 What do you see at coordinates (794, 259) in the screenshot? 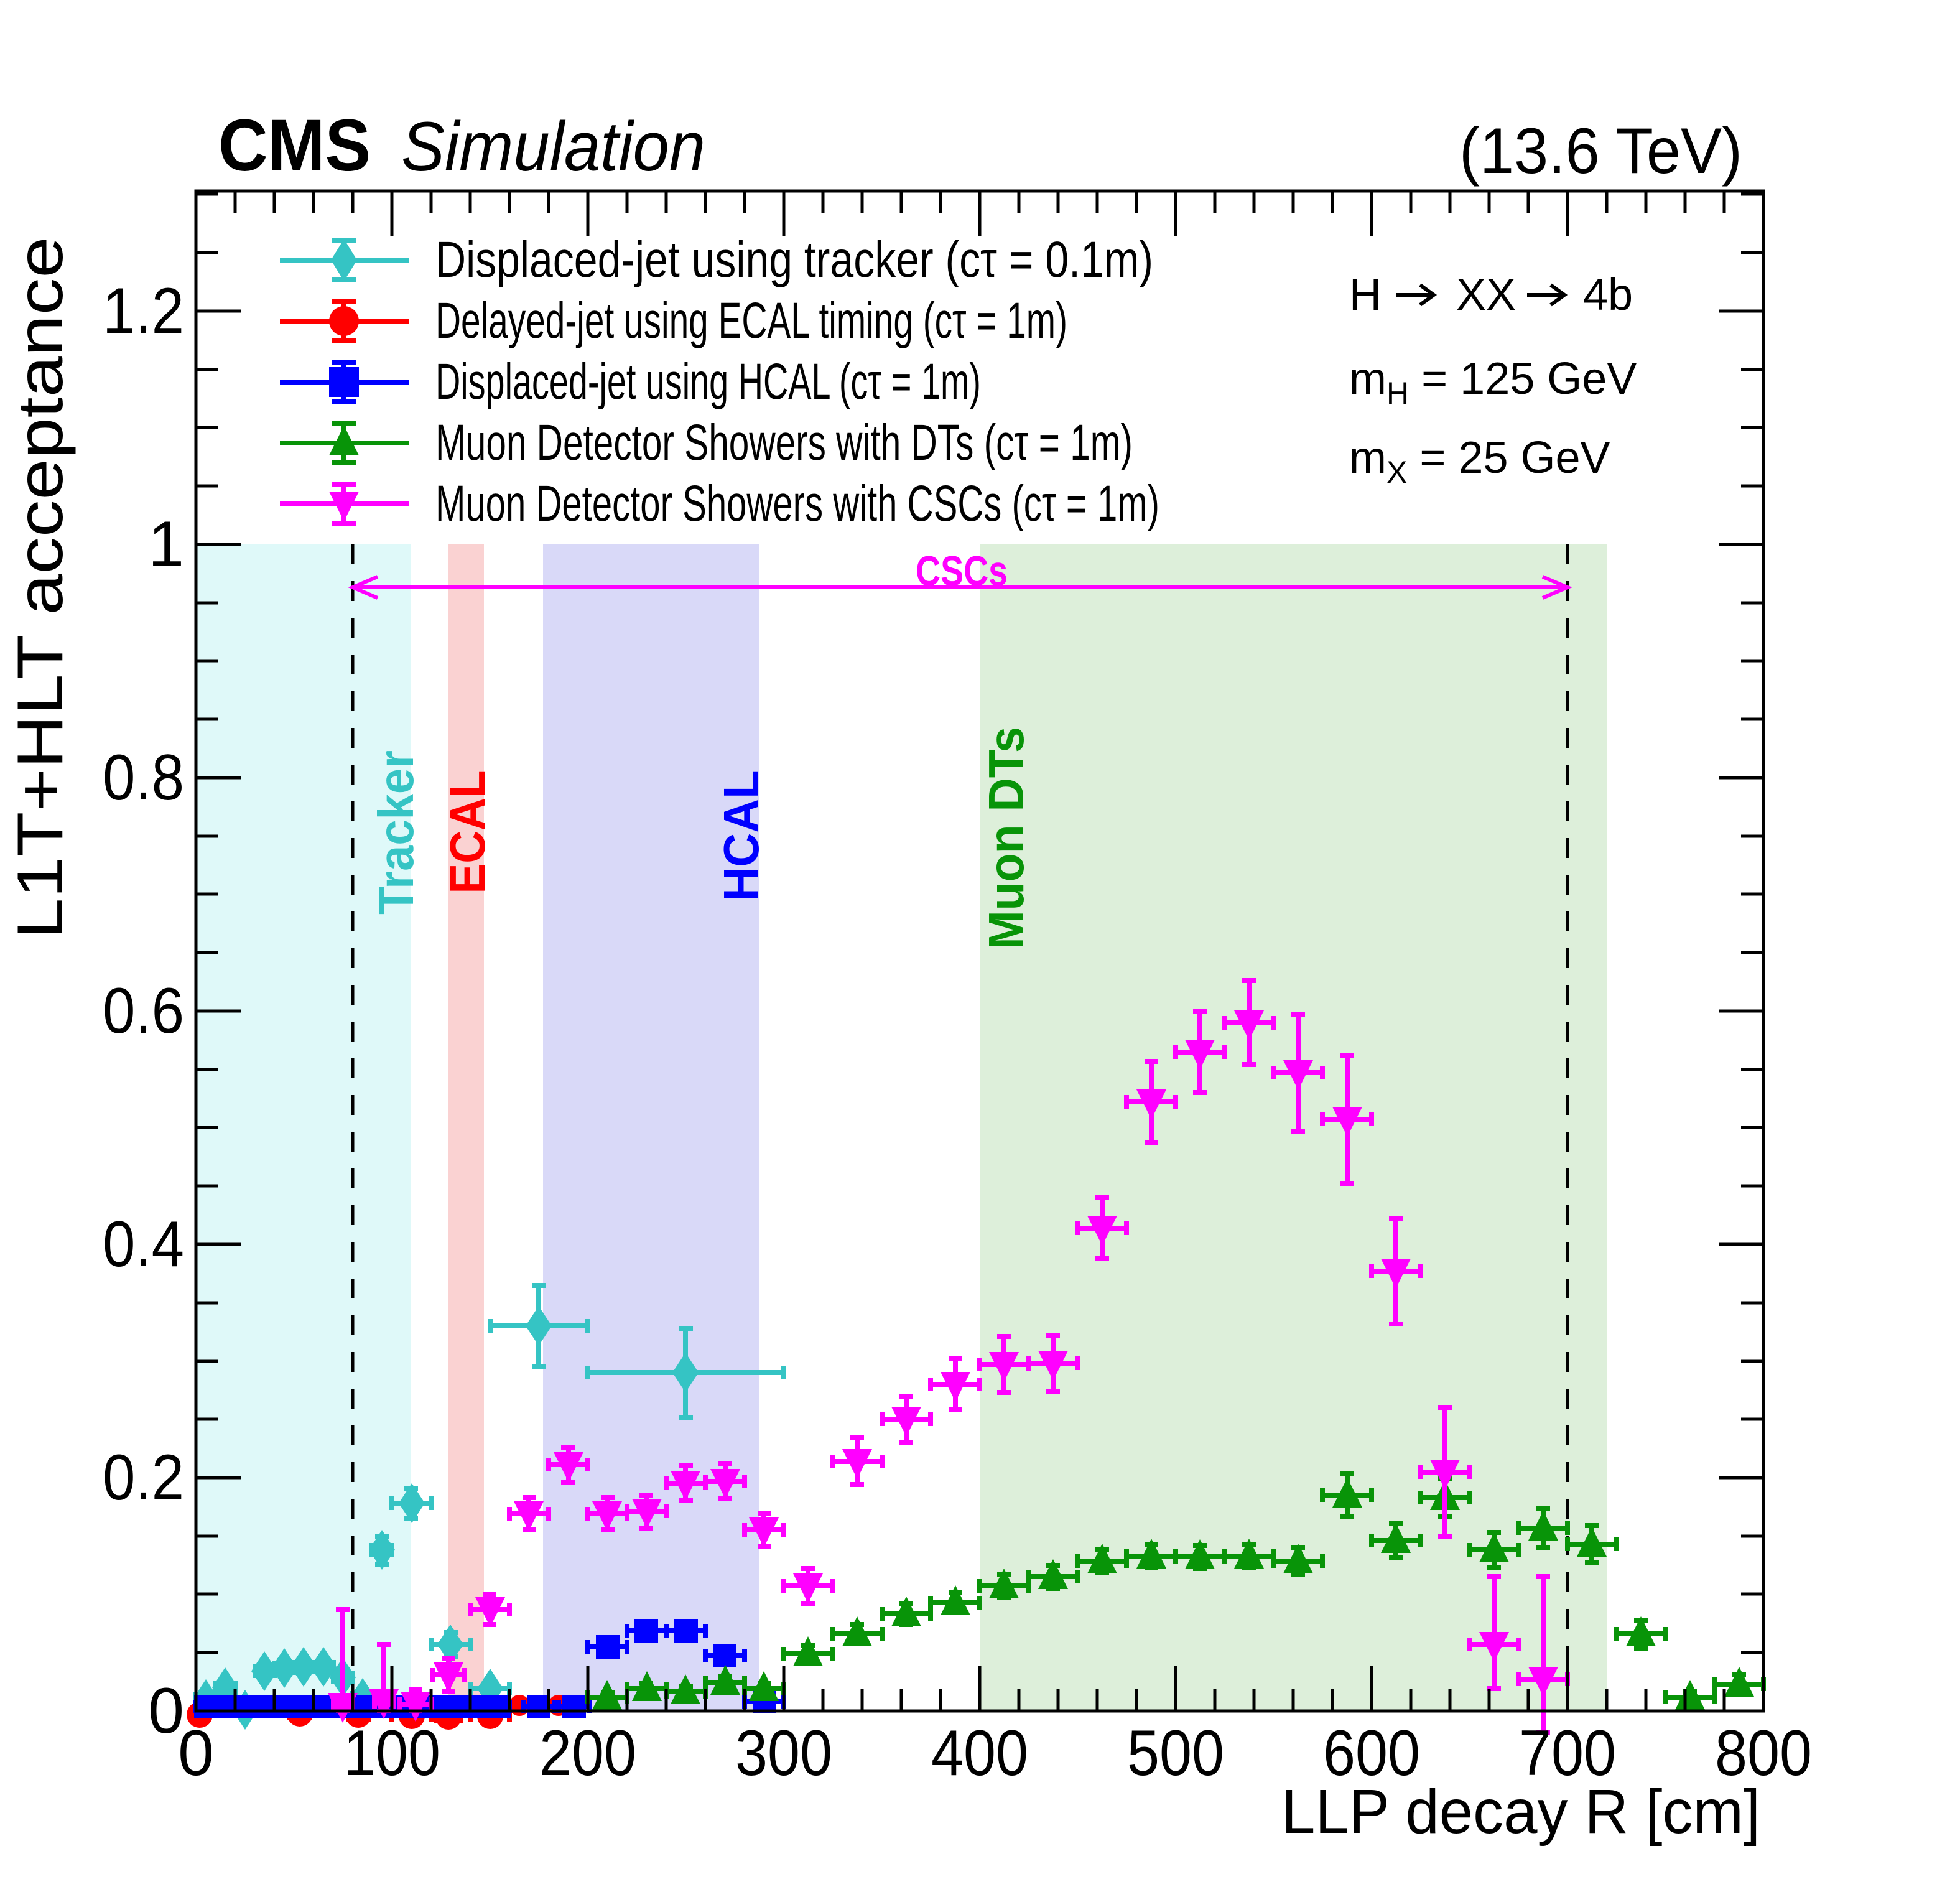
I see `svg-text:Displaced-jet using tracker (c: Displaced-jet using tracker (cτ = 0.1m)` at bounding box center [794, 259].